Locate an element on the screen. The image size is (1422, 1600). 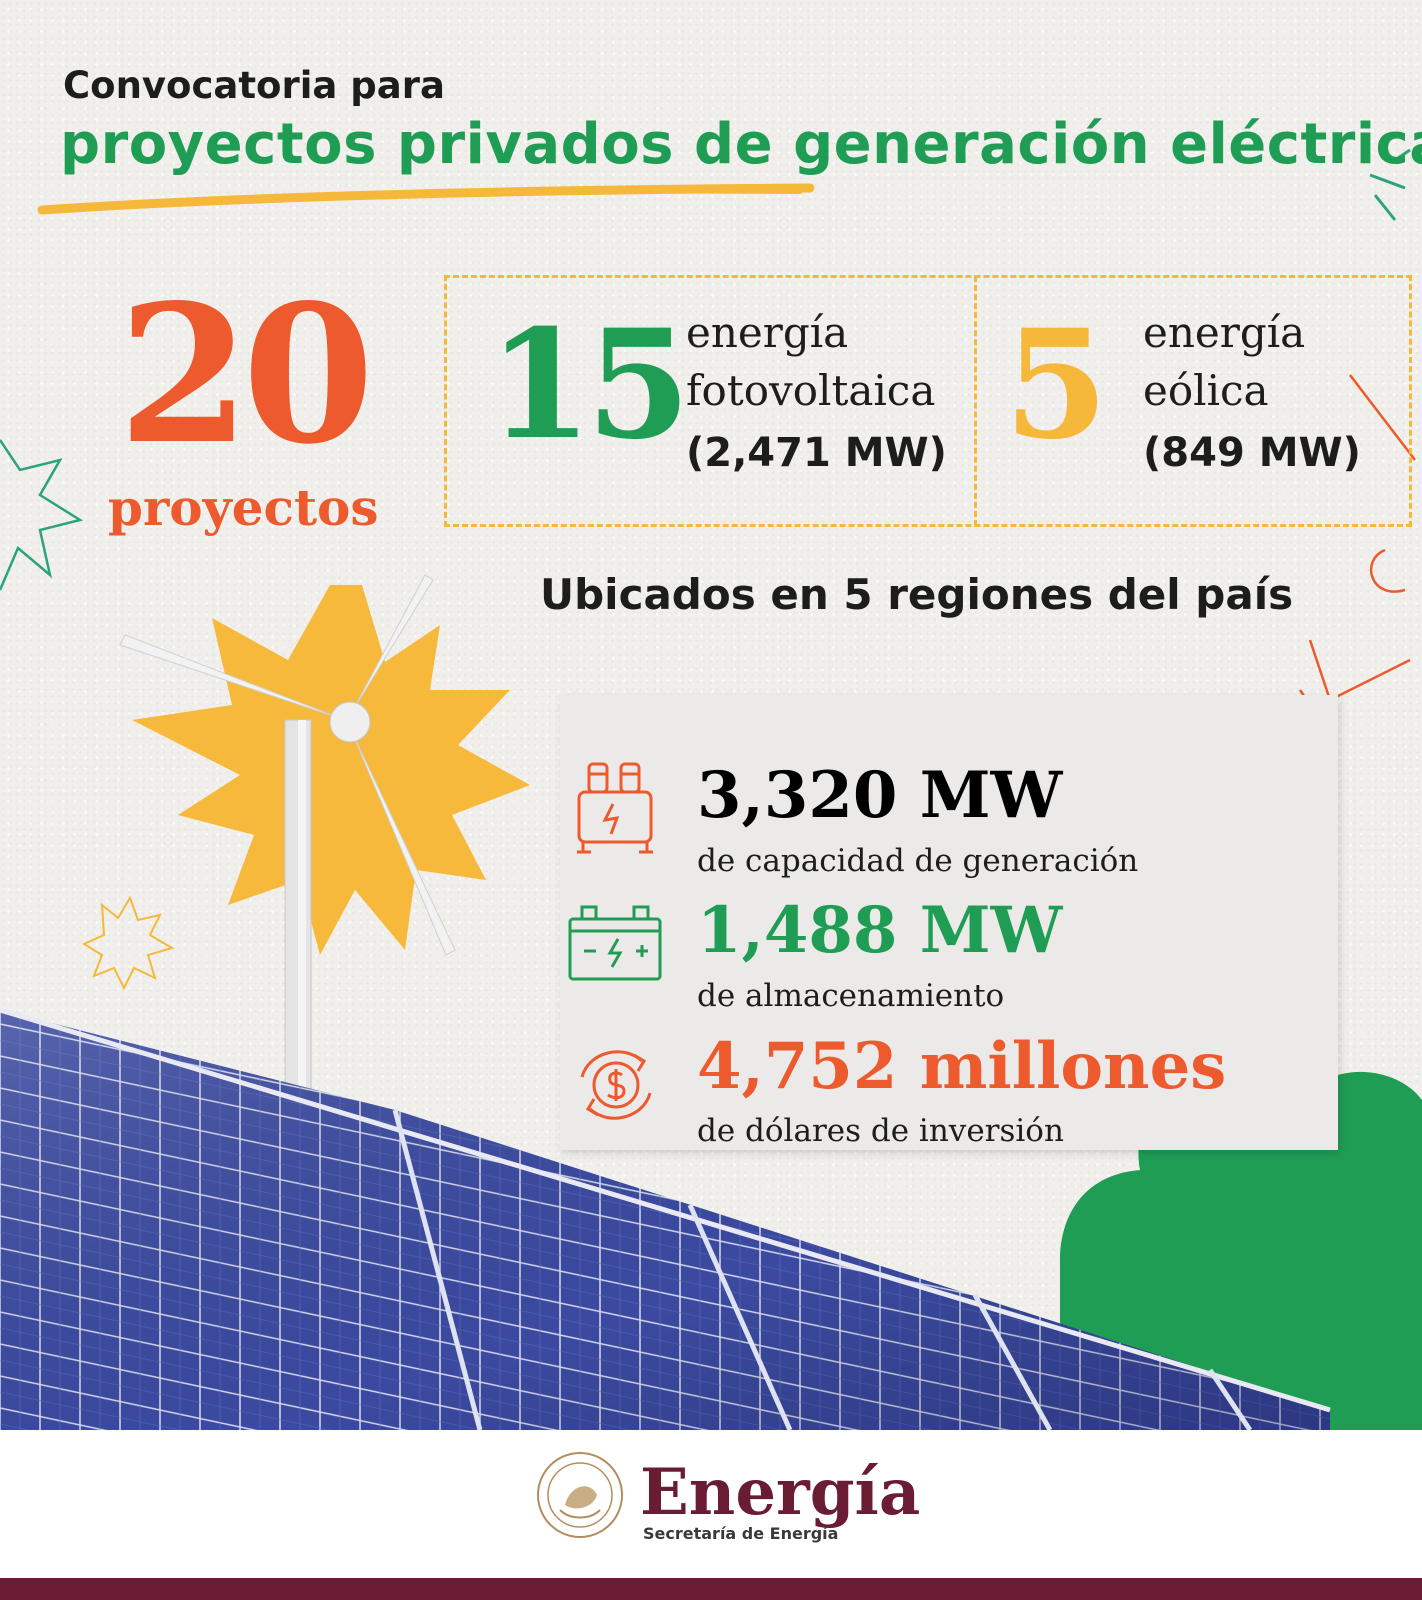
total-projects-label: proyectos is located at coordinates (243, 507).